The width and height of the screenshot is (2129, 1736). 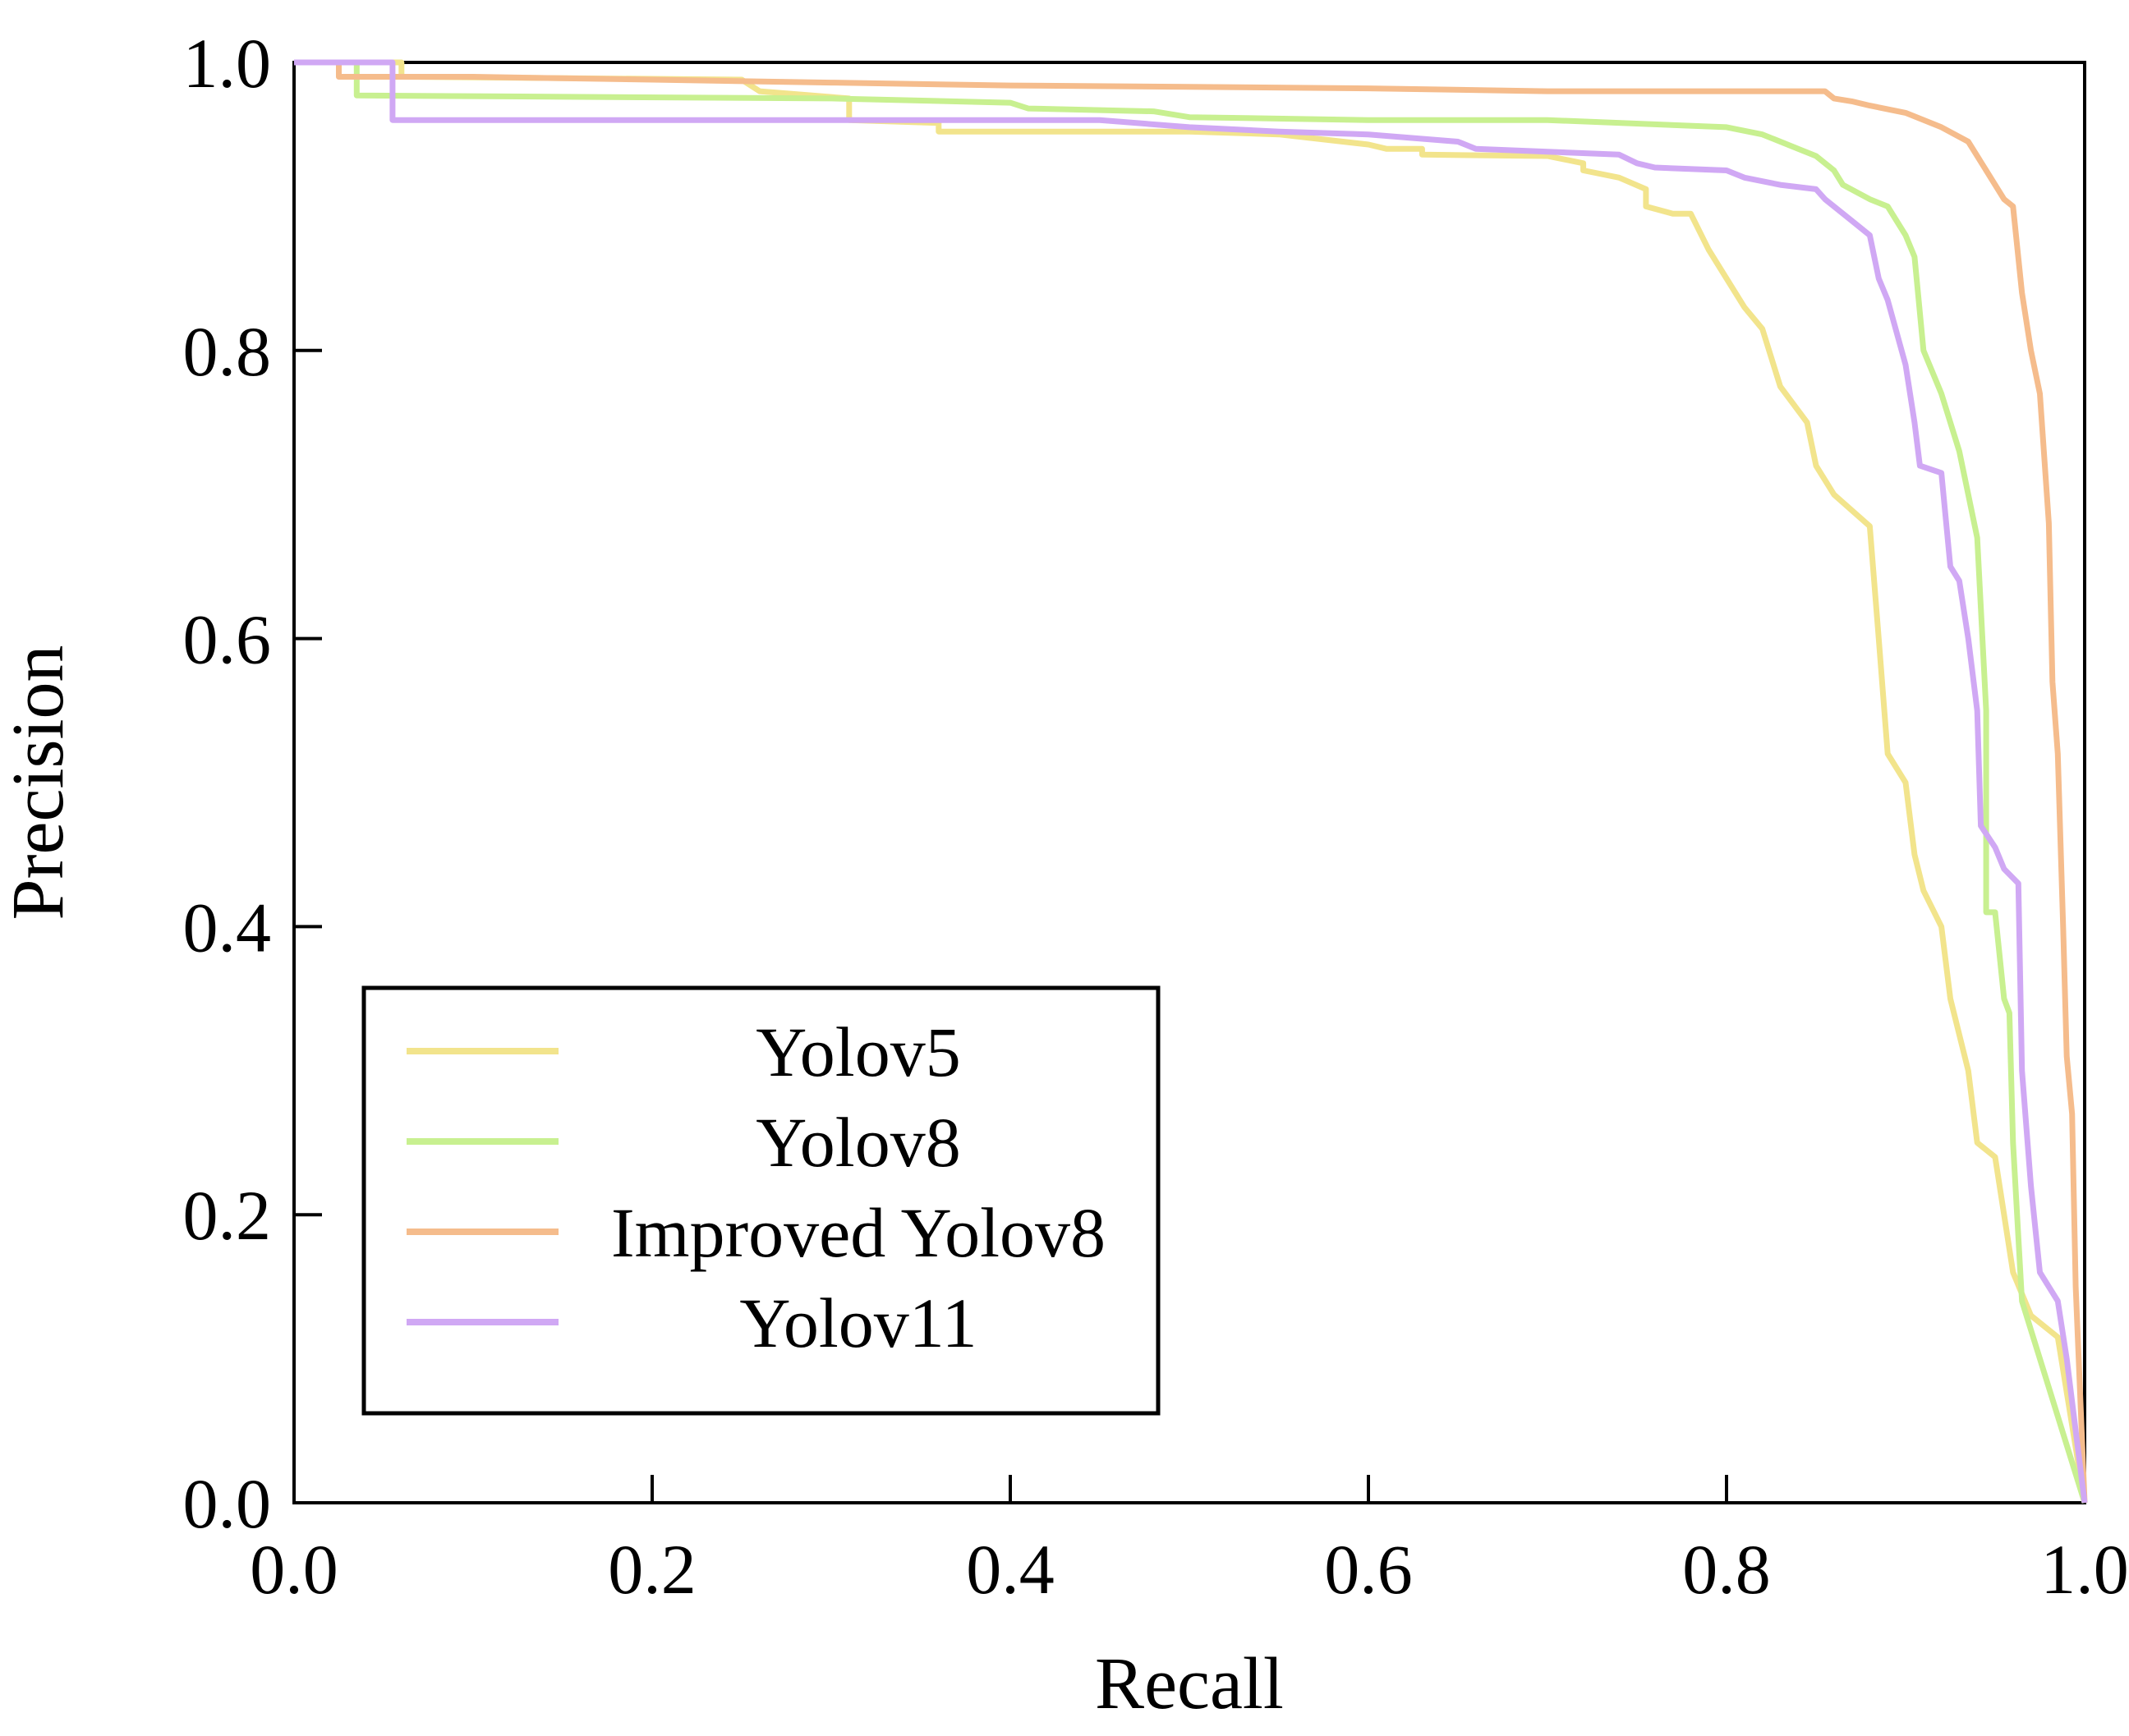 I want to click on legend: Yolov5 Yolov8 Improved Yolov8 Yolov11, so click(x=761, y=1200).